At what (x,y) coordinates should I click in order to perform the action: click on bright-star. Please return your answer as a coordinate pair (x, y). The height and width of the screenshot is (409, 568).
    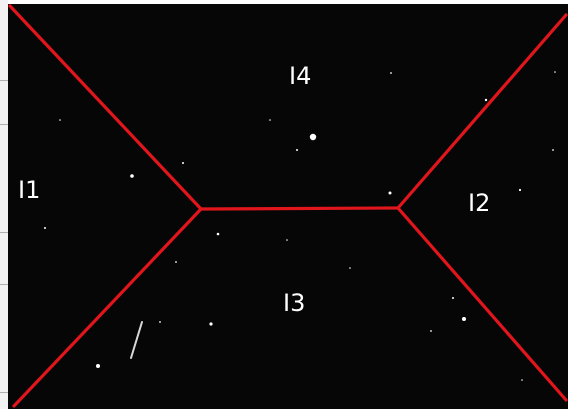
    Looking at the image, I should click on (313, 137).